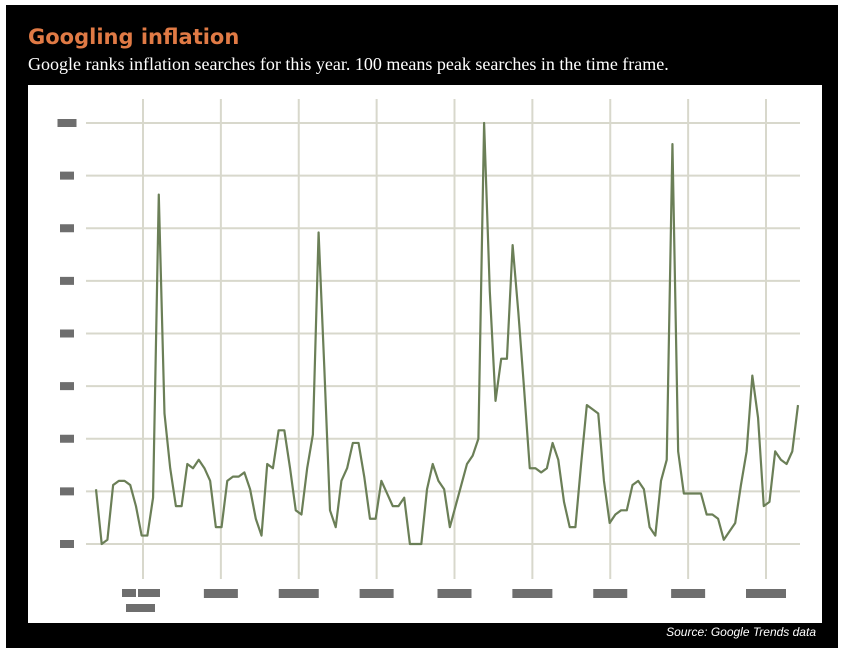 The width and height of the screenshot is (848, 654). I want to click on chart-title: Googling inflation, so click(134, 37).